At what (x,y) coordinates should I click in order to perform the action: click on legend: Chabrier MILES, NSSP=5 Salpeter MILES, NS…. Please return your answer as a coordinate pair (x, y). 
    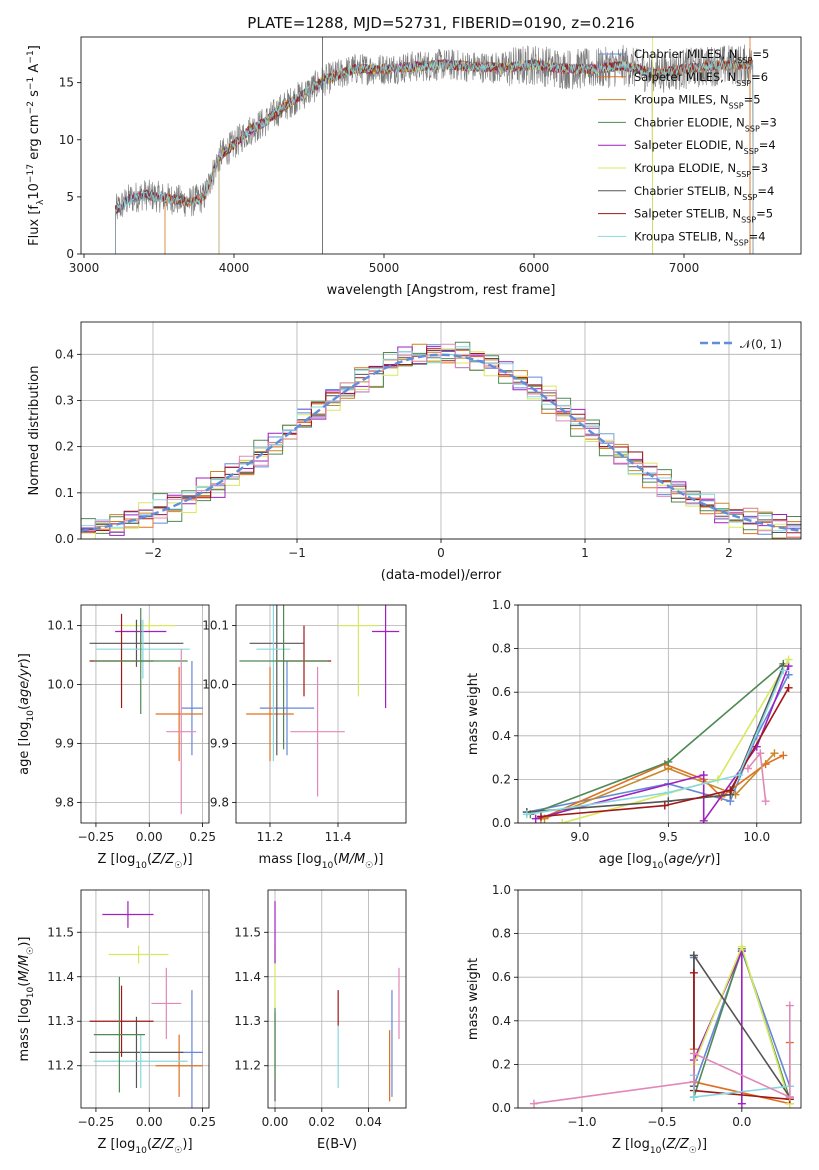
    Looking at the image, I should click on (687, 147).